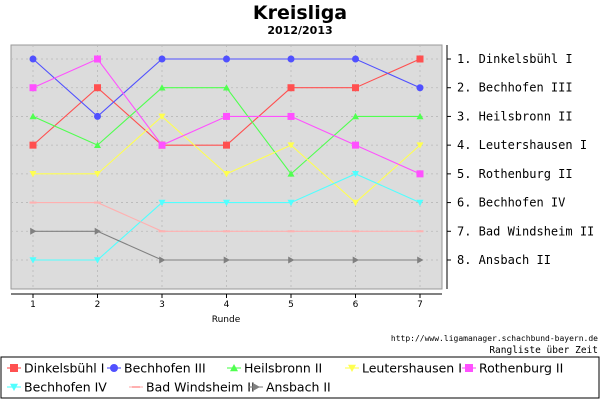 The height and width of the screenshot is (400, 600). I want to click on x-tick-label: 5, so click(291, 305).